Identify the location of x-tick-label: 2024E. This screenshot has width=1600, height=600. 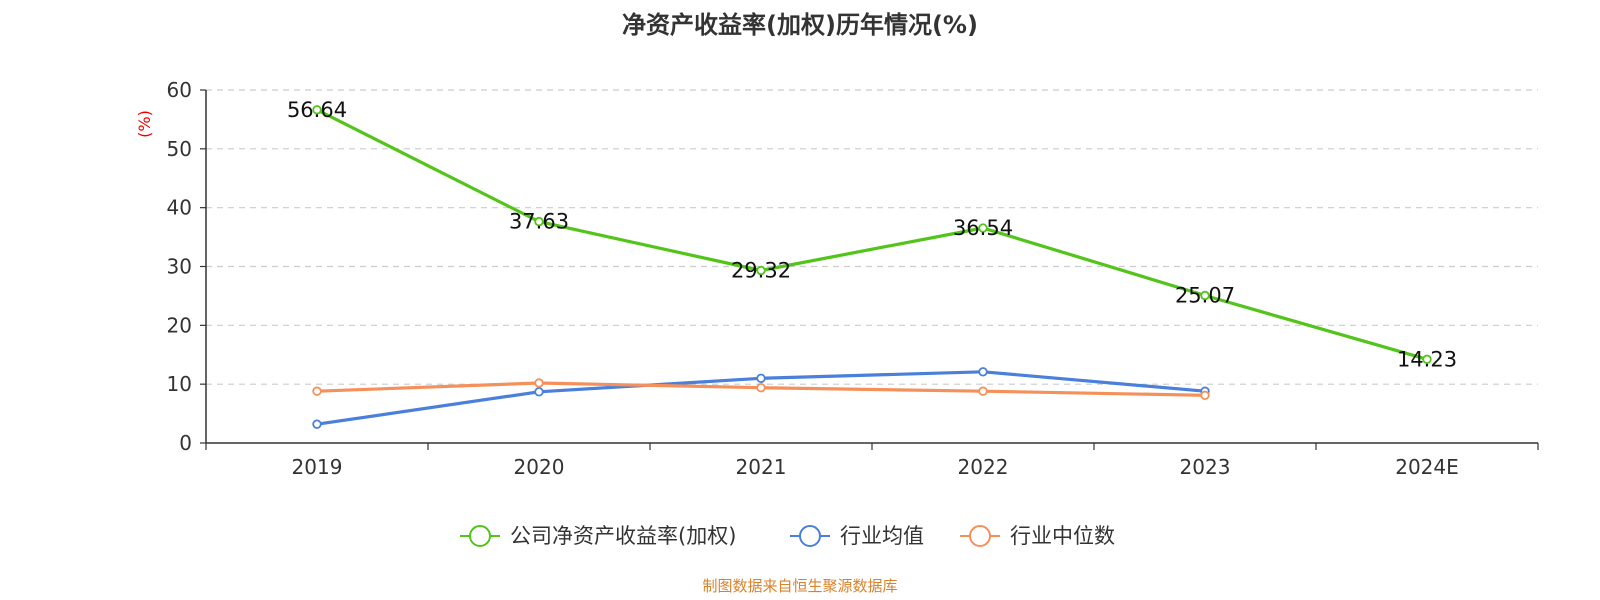
(1427, 467).